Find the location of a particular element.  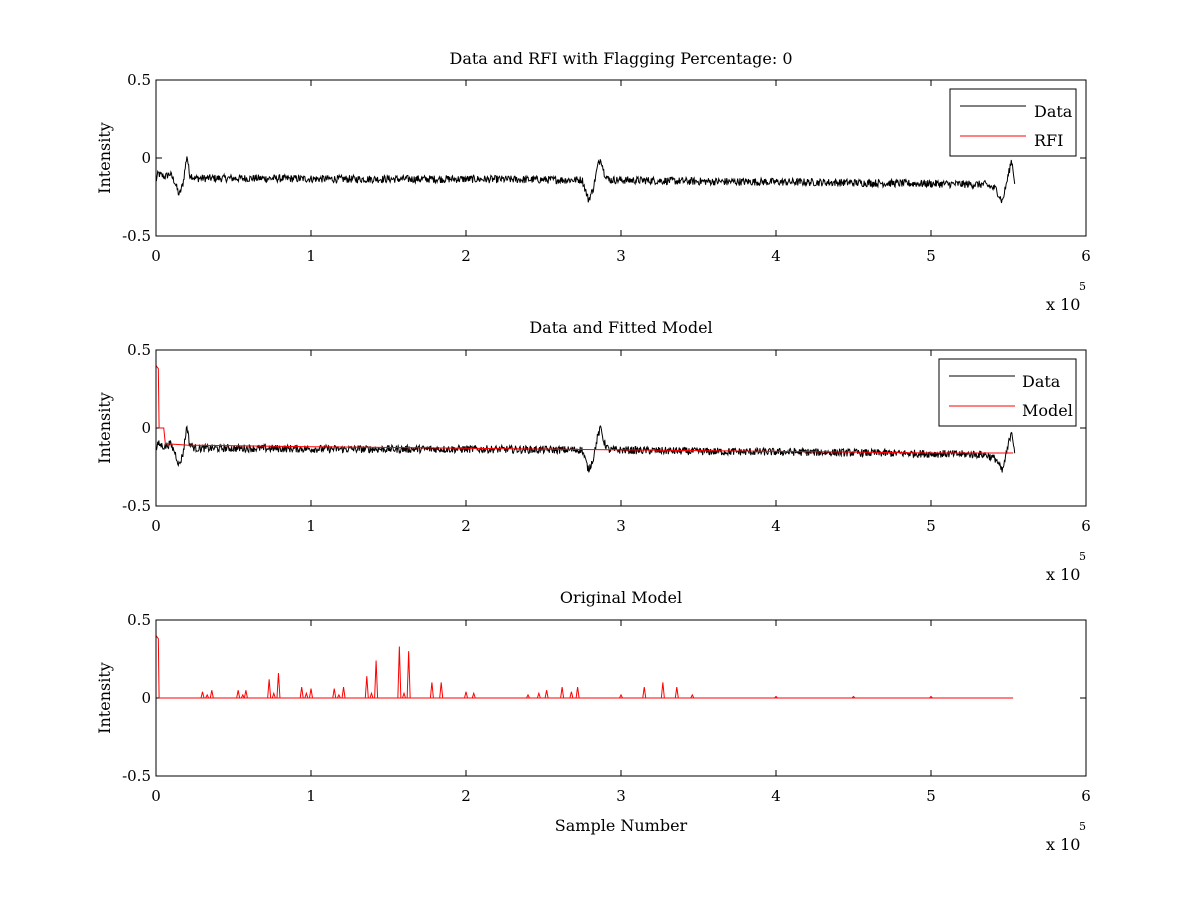

panel-3-x-multiplier: x 10 5 is located at coordinates (1066, 837).